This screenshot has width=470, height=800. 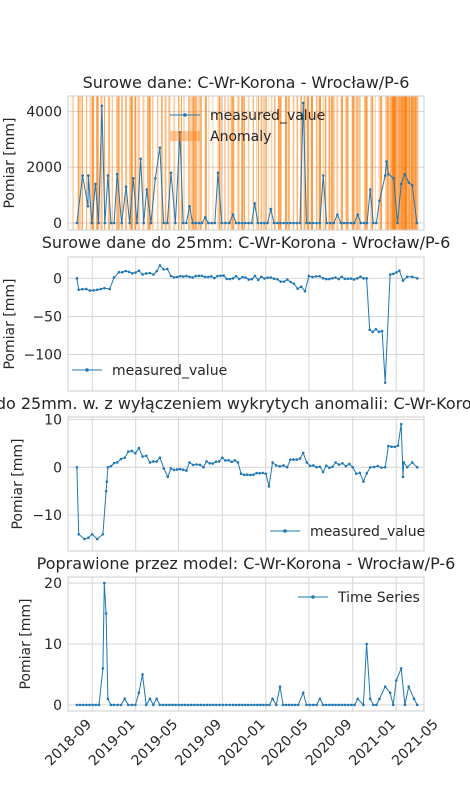 What do you see at coordinates (359, 598) in the screenshot?
I see `legend: Time Series` at bounding box center [359, 598].